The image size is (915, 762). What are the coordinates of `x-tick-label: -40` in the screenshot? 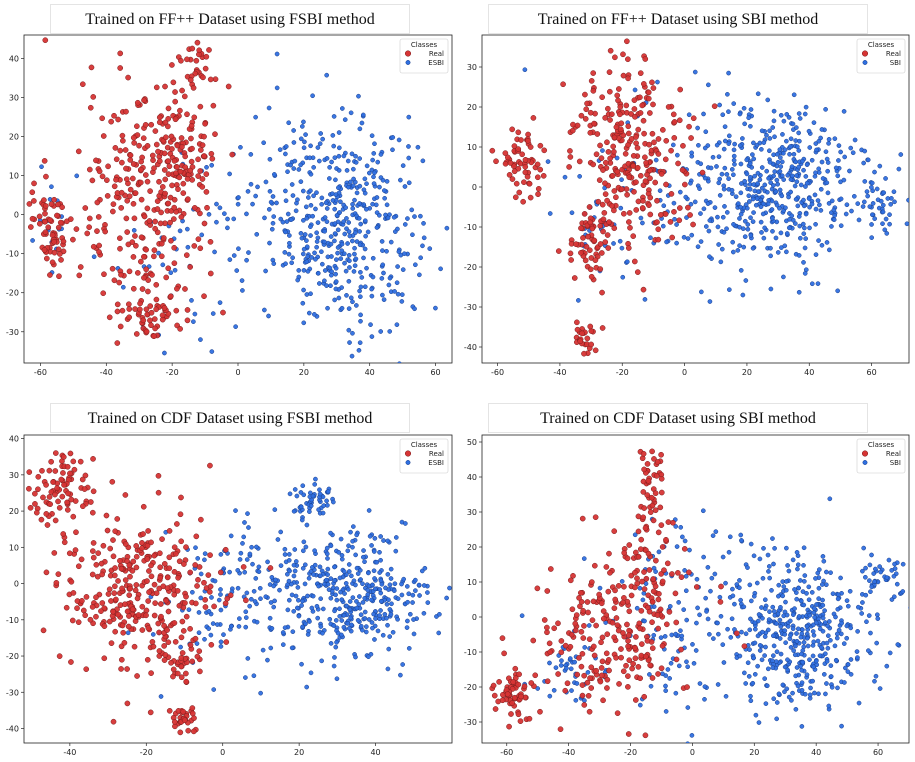 It's located at (568, 752).